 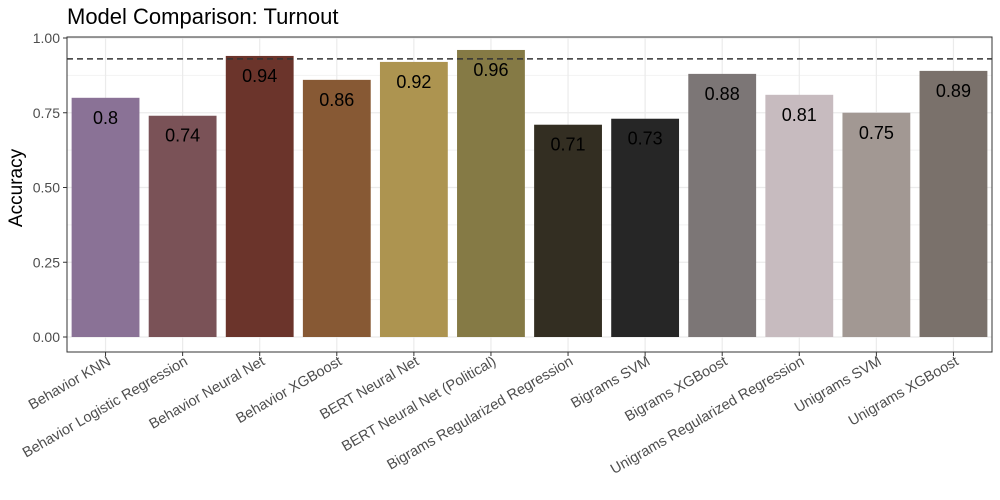 What do you see at coordinates (799, 115) in the screenshot?
I see `data-label: 0.81` at bounding box center [799, 115].